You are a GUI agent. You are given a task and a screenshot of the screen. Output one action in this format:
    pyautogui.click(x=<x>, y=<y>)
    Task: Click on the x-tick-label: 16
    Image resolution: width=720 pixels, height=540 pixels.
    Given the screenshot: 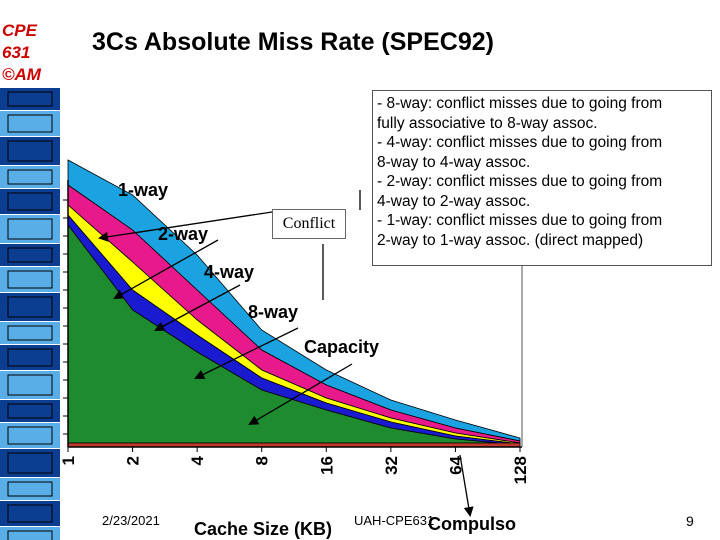 What is the action you would take?
    pyautogui.click(x=326, y=465)
    